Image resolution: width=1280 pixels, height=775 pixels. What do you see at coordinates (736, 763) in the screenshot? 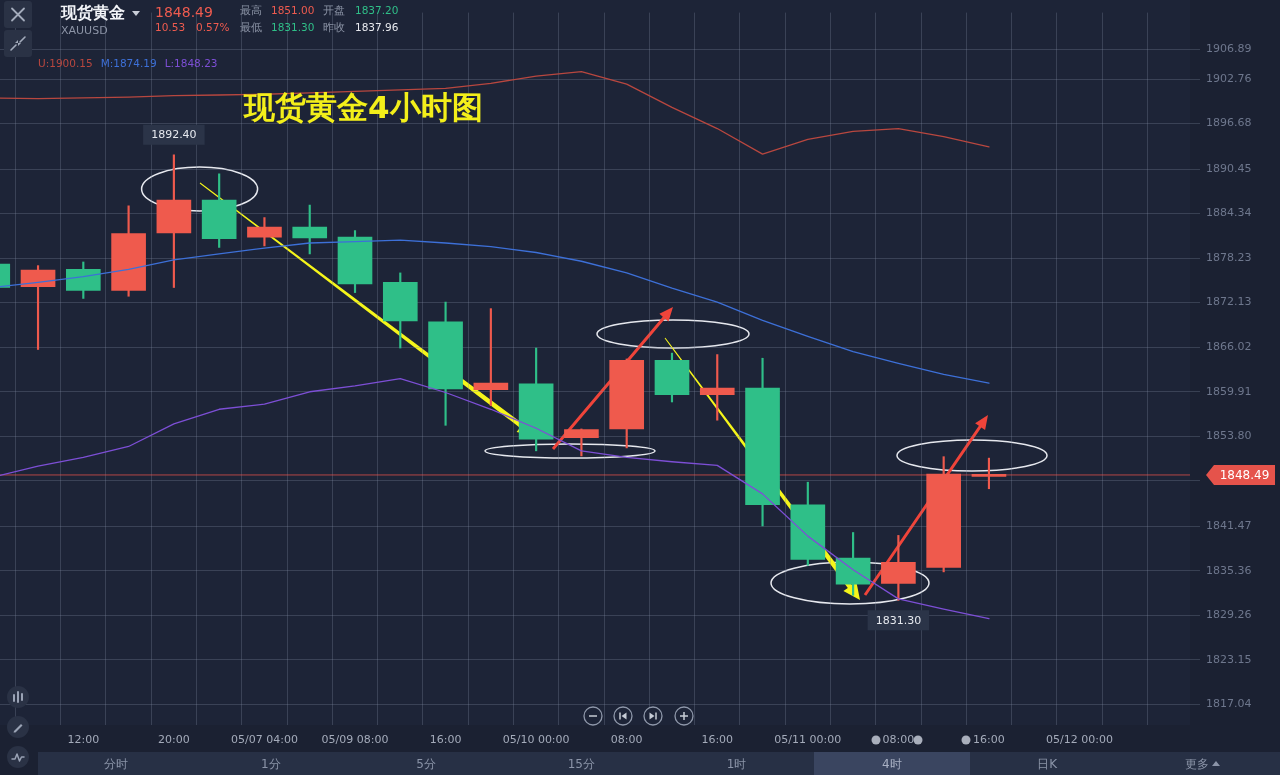
I see `text: 1时` at bounding box center [736, 763].